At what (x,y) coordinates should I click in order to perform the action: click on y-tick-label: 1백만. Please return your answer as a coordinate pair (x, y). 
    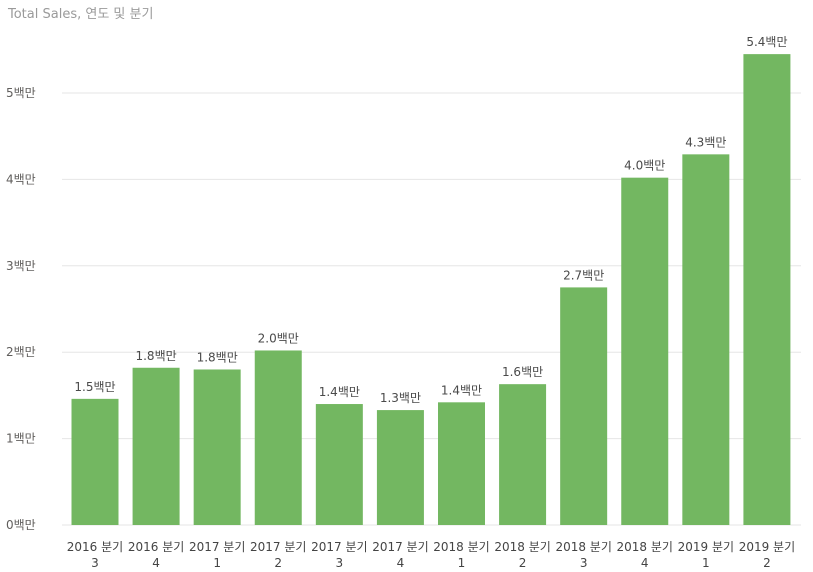
    Looking at the image, I should click on (21, 439).